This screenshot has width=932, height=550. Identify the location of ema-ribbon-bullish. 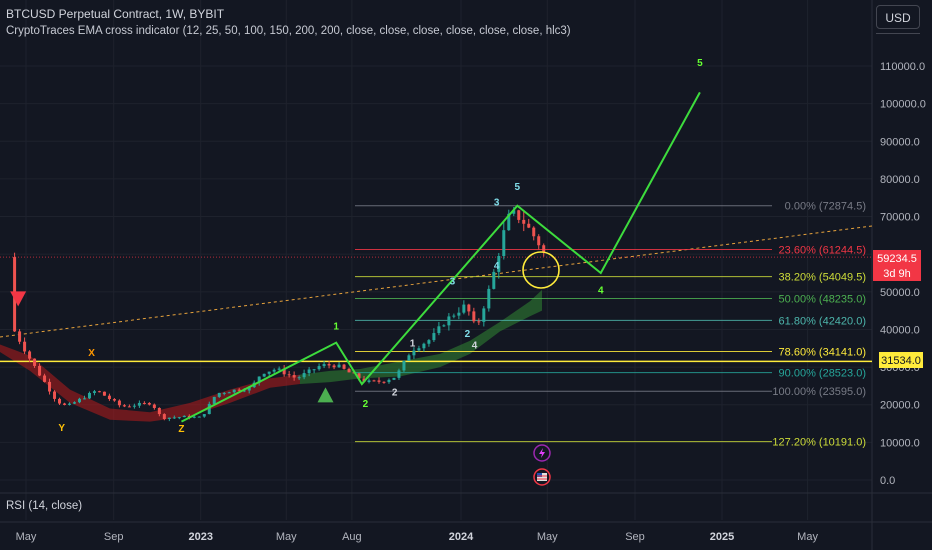
(421, 337).